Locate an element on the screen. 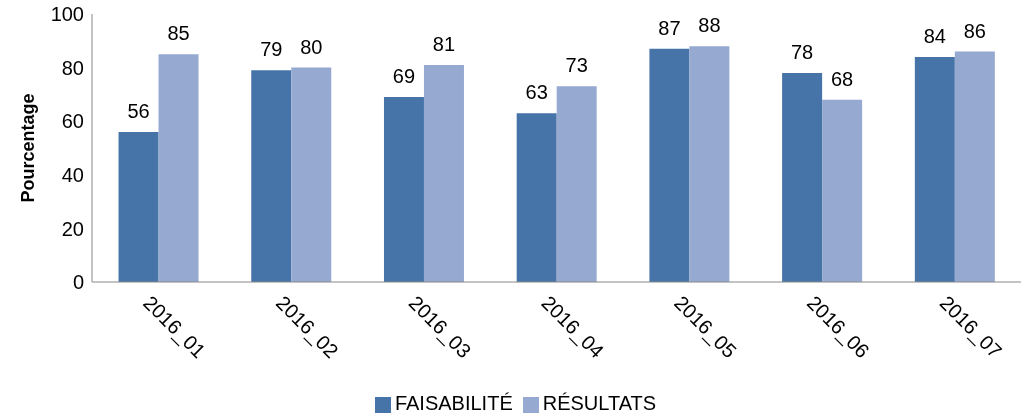 The width and height of the screenshot is (1029, 419). data-label: 81 is located at coordinates (444, 43).